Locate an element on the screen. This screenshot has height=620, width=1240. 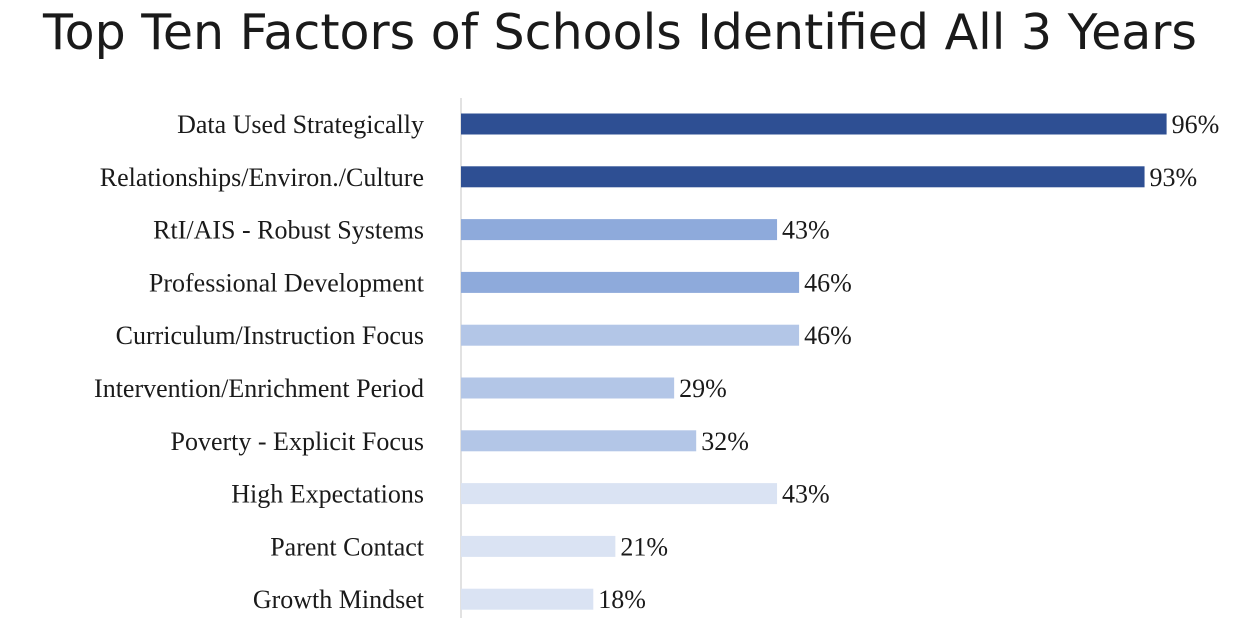
value-label: 32% is located at coordinates (725, 441).